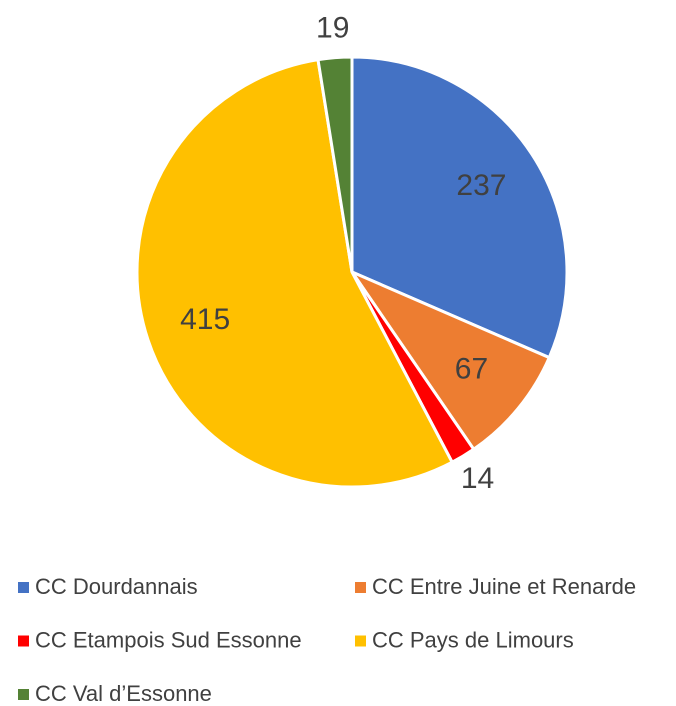  I want to click on data-label: 237, so click(481, 185).